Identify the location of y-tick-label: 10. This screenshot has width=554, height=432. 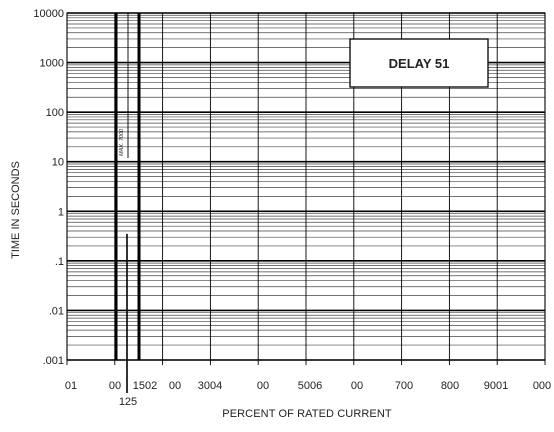
(58, 163).